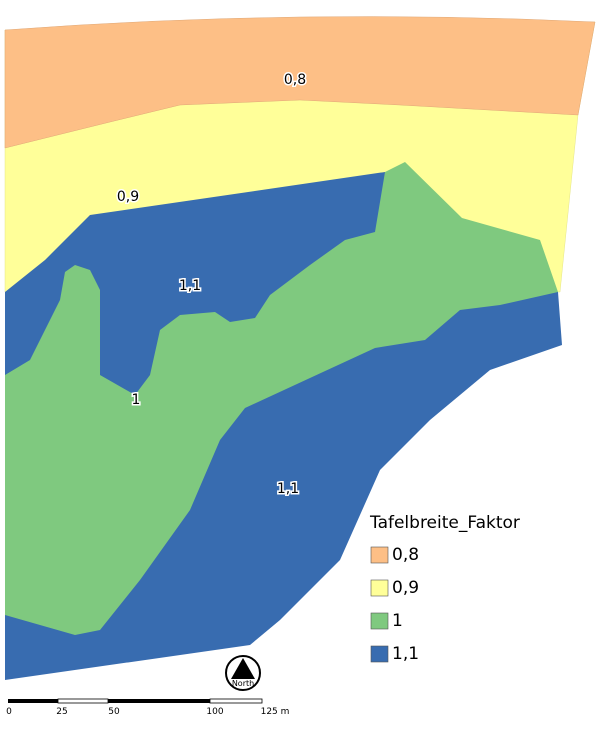 This screenshot has width=610, height=742. Describe the element at coordinates (128, 197) in the screenshot. I see `zone-label: 0,9` at that location.